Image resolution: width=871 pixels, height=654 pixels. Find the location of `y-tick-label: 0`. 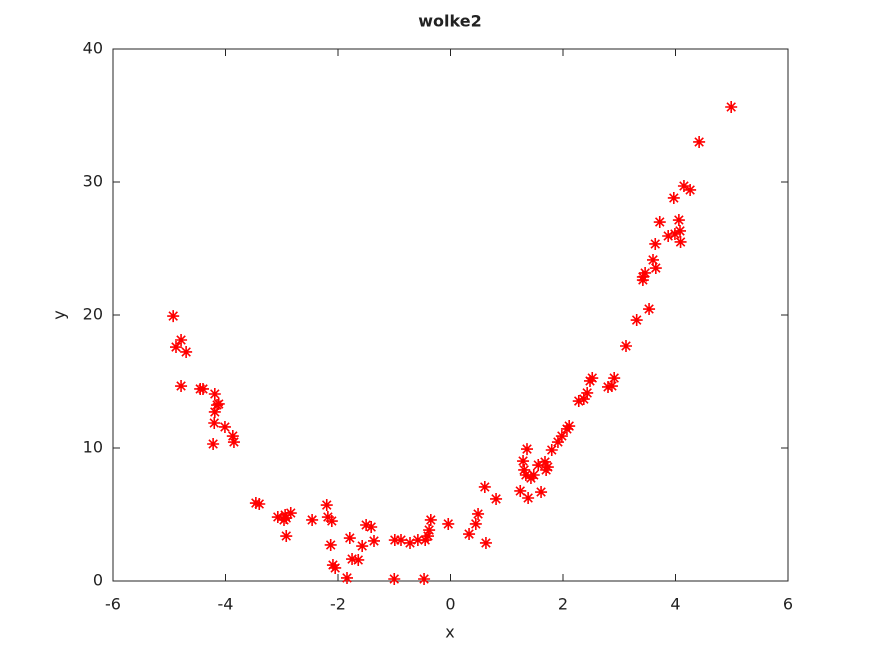

y-tick-label: 0 is located at coordinates (98, 580).